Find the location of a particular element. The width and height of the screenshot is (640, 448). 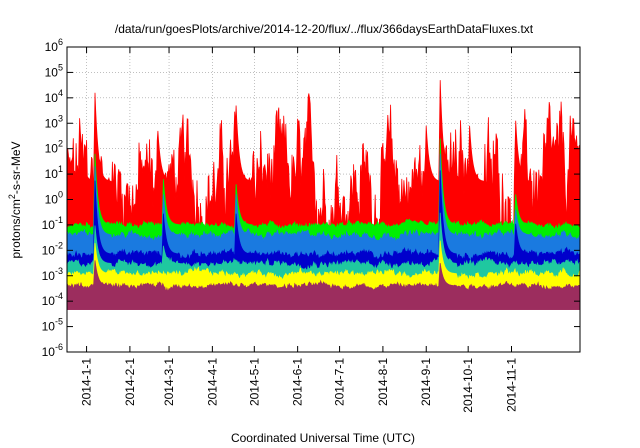

y-tick-label: 10³ is located at coordinates (54, 121).